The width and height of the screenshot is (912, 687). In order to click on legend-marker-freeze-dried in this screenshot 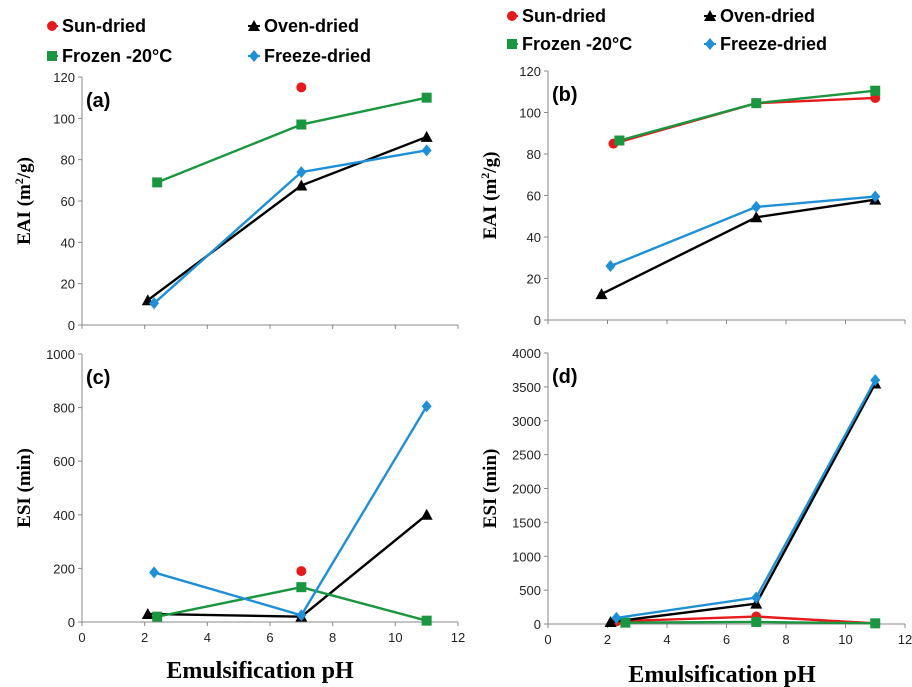, I will do `click(254, 56)`.